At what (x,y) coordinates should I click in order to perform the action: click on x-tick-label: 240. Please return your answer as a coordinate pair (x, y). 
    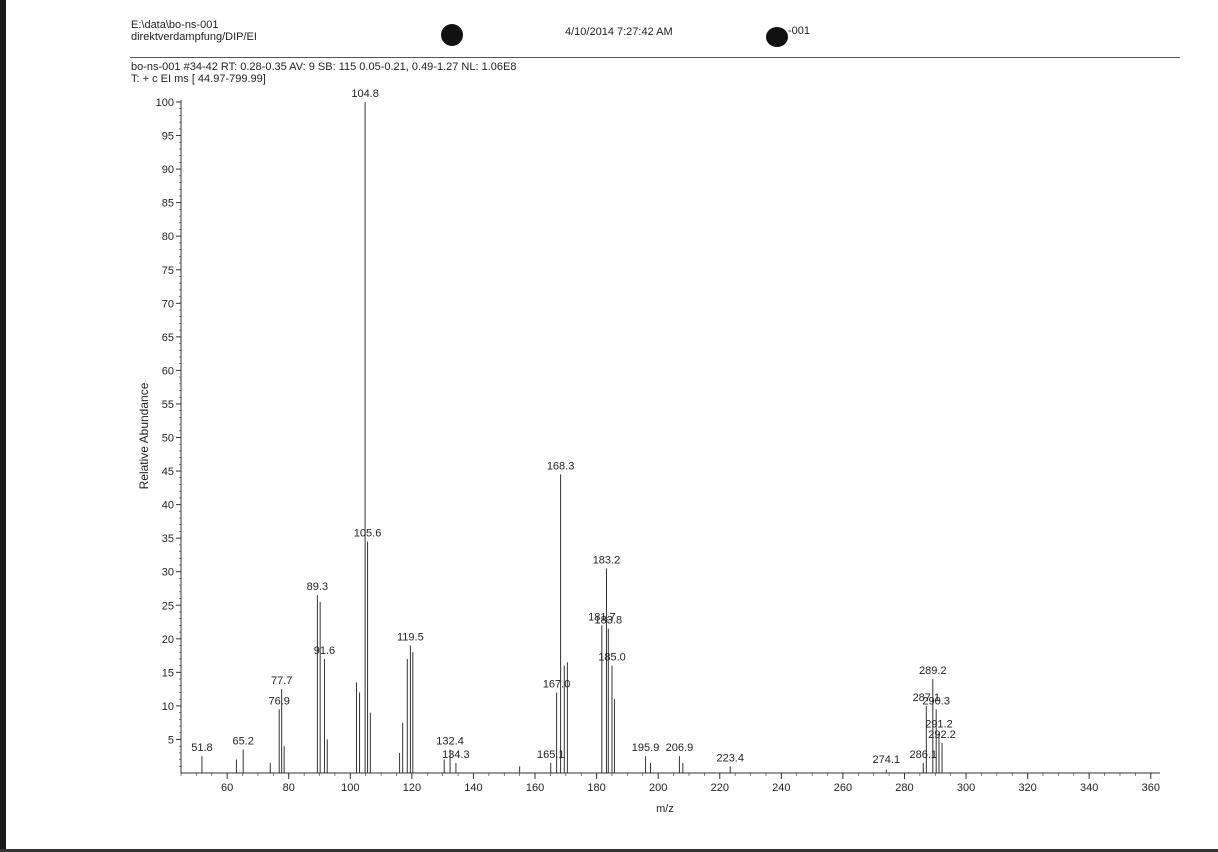
    Looking at the image, I should click on (781, 788).